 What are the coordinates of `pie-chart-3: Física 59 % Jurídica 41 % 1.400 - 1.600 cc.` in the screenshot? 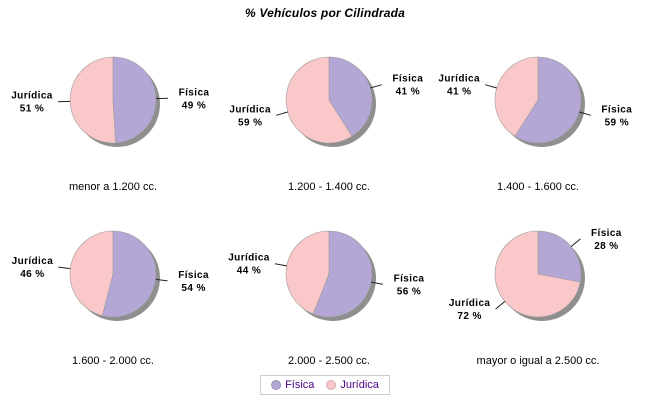 It's located at (535, 124).